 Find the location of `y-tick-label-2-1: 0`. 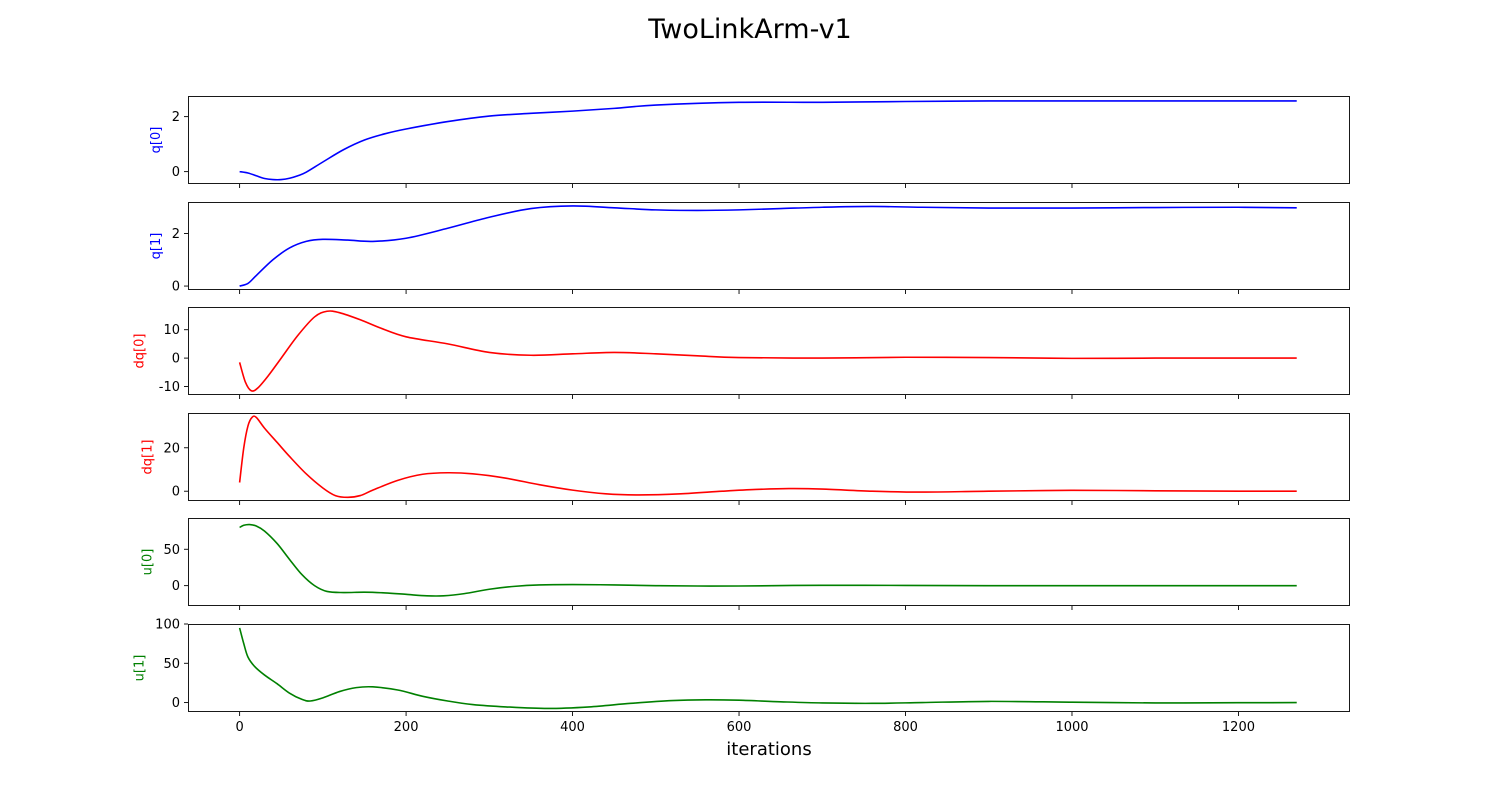

y-tick-label-2-1: 0 is located at coordinates (176, 359).